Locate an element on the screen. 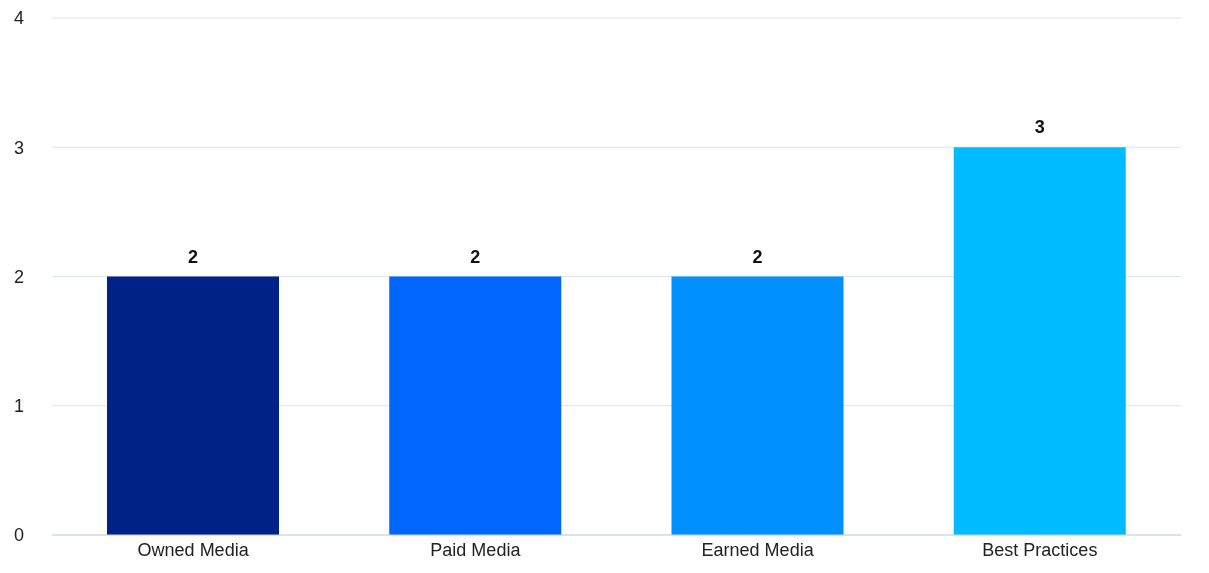  y-tick-label: 1 is located at coordinates (18, 406).